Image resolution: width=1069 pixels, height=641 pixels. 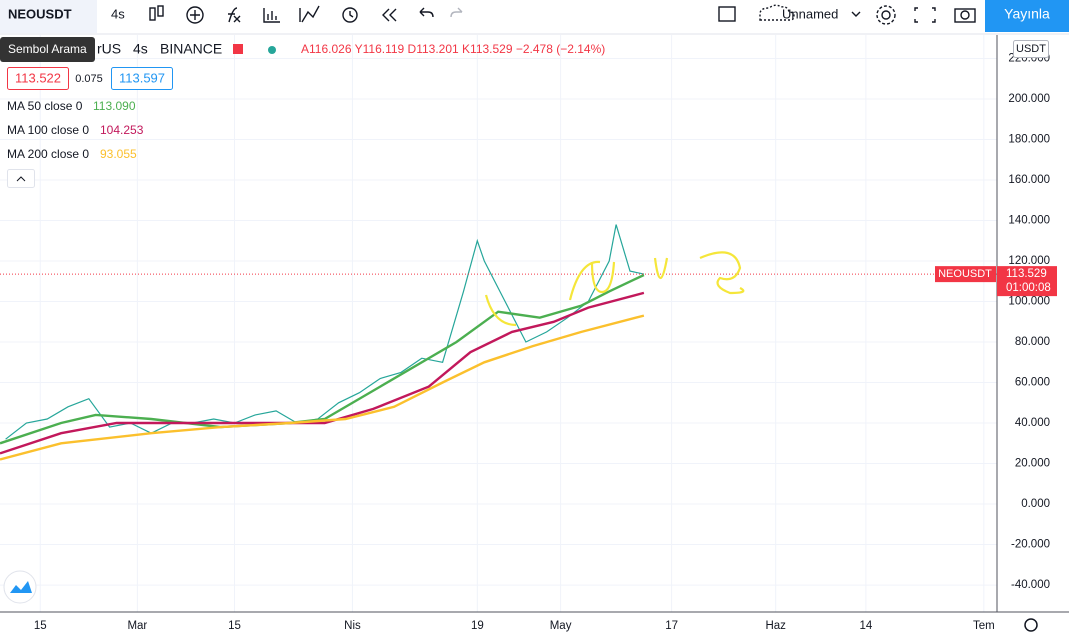 I want to click on symbol: NEOUSDT, so click(x=40, y=13).